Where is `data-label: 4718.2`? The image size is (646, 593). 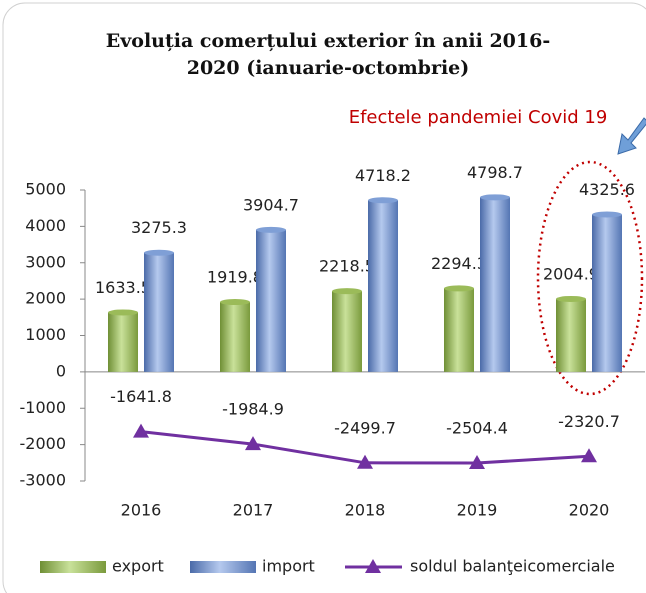 data-label: 4718.2 is located at coordinates (383, 175).